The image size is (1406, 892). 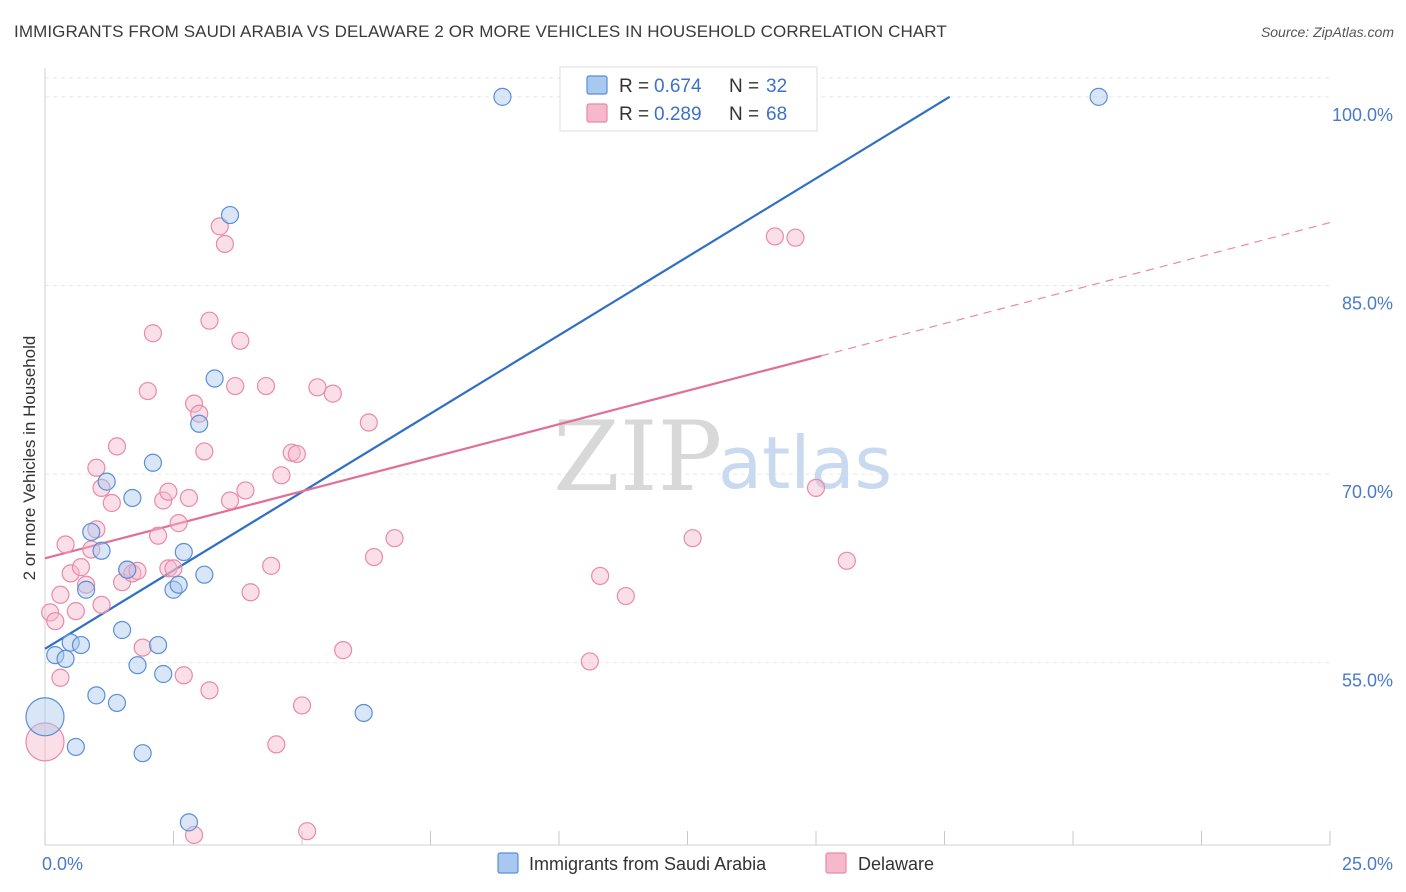 I want to click on y-axis-label: 2 or more Vehicles in Household, so click(x=29, y=458).